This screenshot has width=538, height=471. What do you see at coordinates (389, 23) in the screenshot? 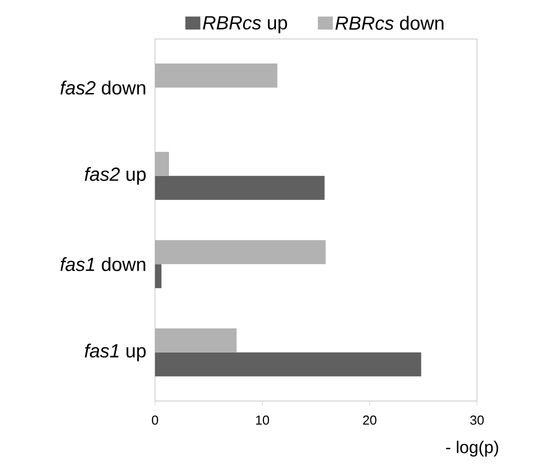
I see `legend-label: RBRcs down` at bounding box center [389, 23].